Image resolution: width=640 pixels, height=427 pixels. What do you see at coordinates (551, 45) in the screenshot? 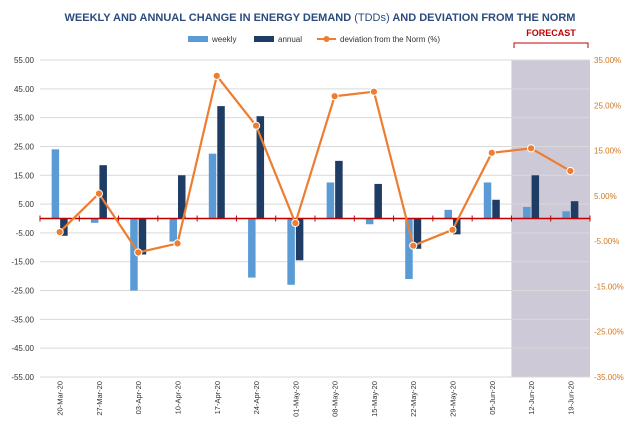
I see `forecast-bracket` at bounding box center [551, 45].